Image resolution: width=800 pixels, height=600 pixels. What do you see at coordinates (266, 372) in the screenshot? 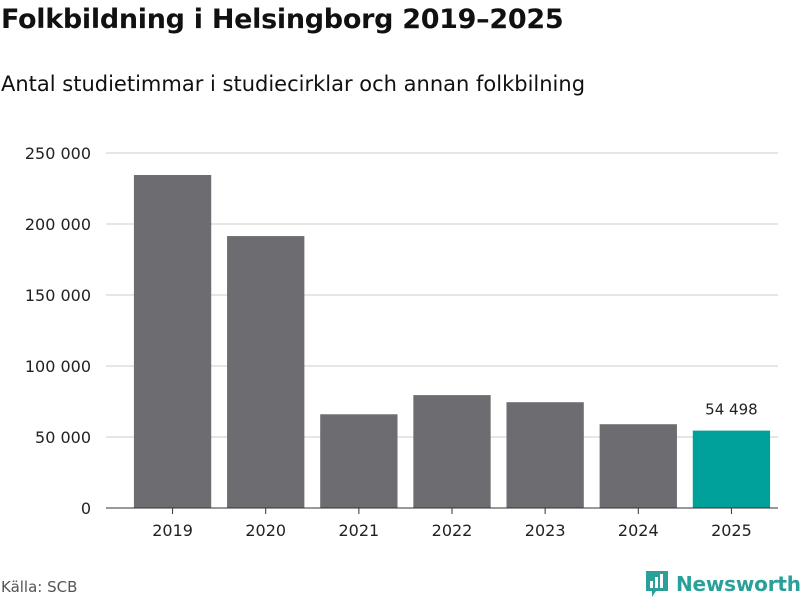
I see `bar-2020` at bounding box center [266, 372].